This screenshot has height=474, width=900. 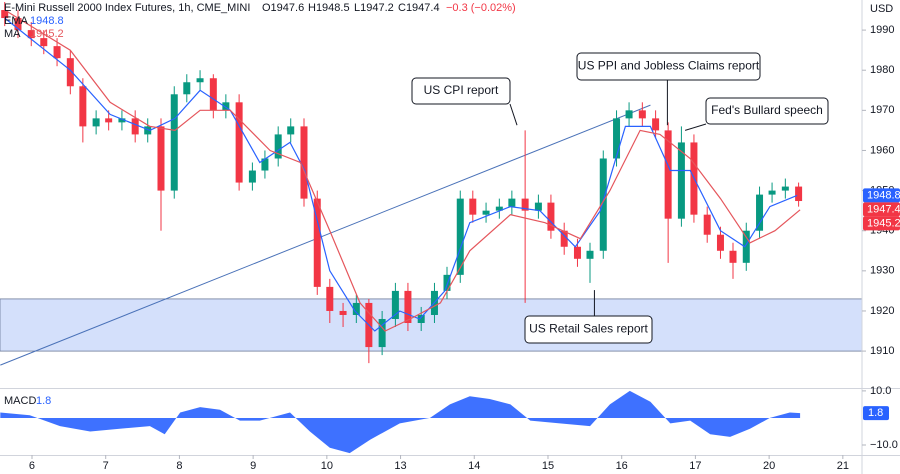 What do you see at coordinates (327, 466) in the screenshot?
I see `x-tick-label: 10` at bounding box center [327, 466].